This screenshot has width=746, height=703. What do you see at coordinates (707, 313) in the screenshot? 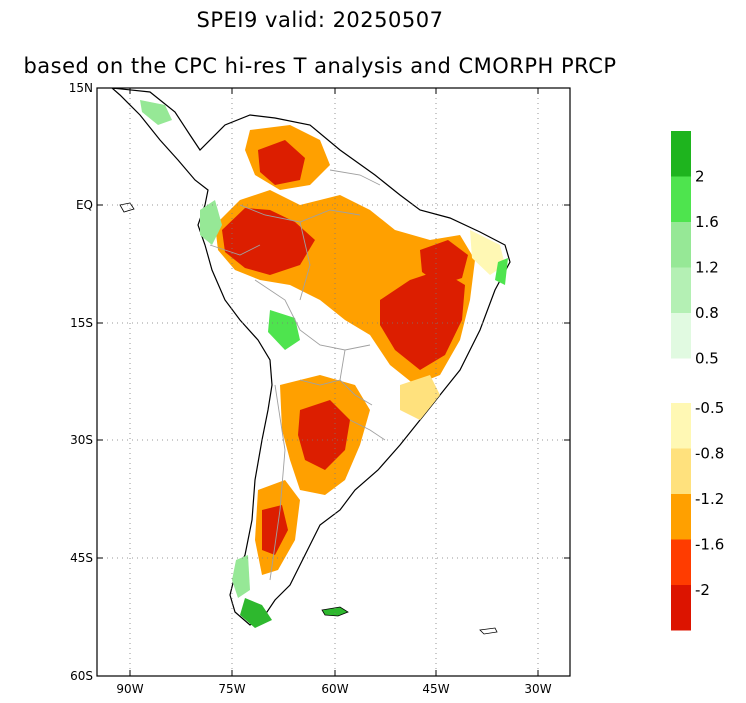
I see `colorbar-label: 0.8` at bounding box center [707, 313].